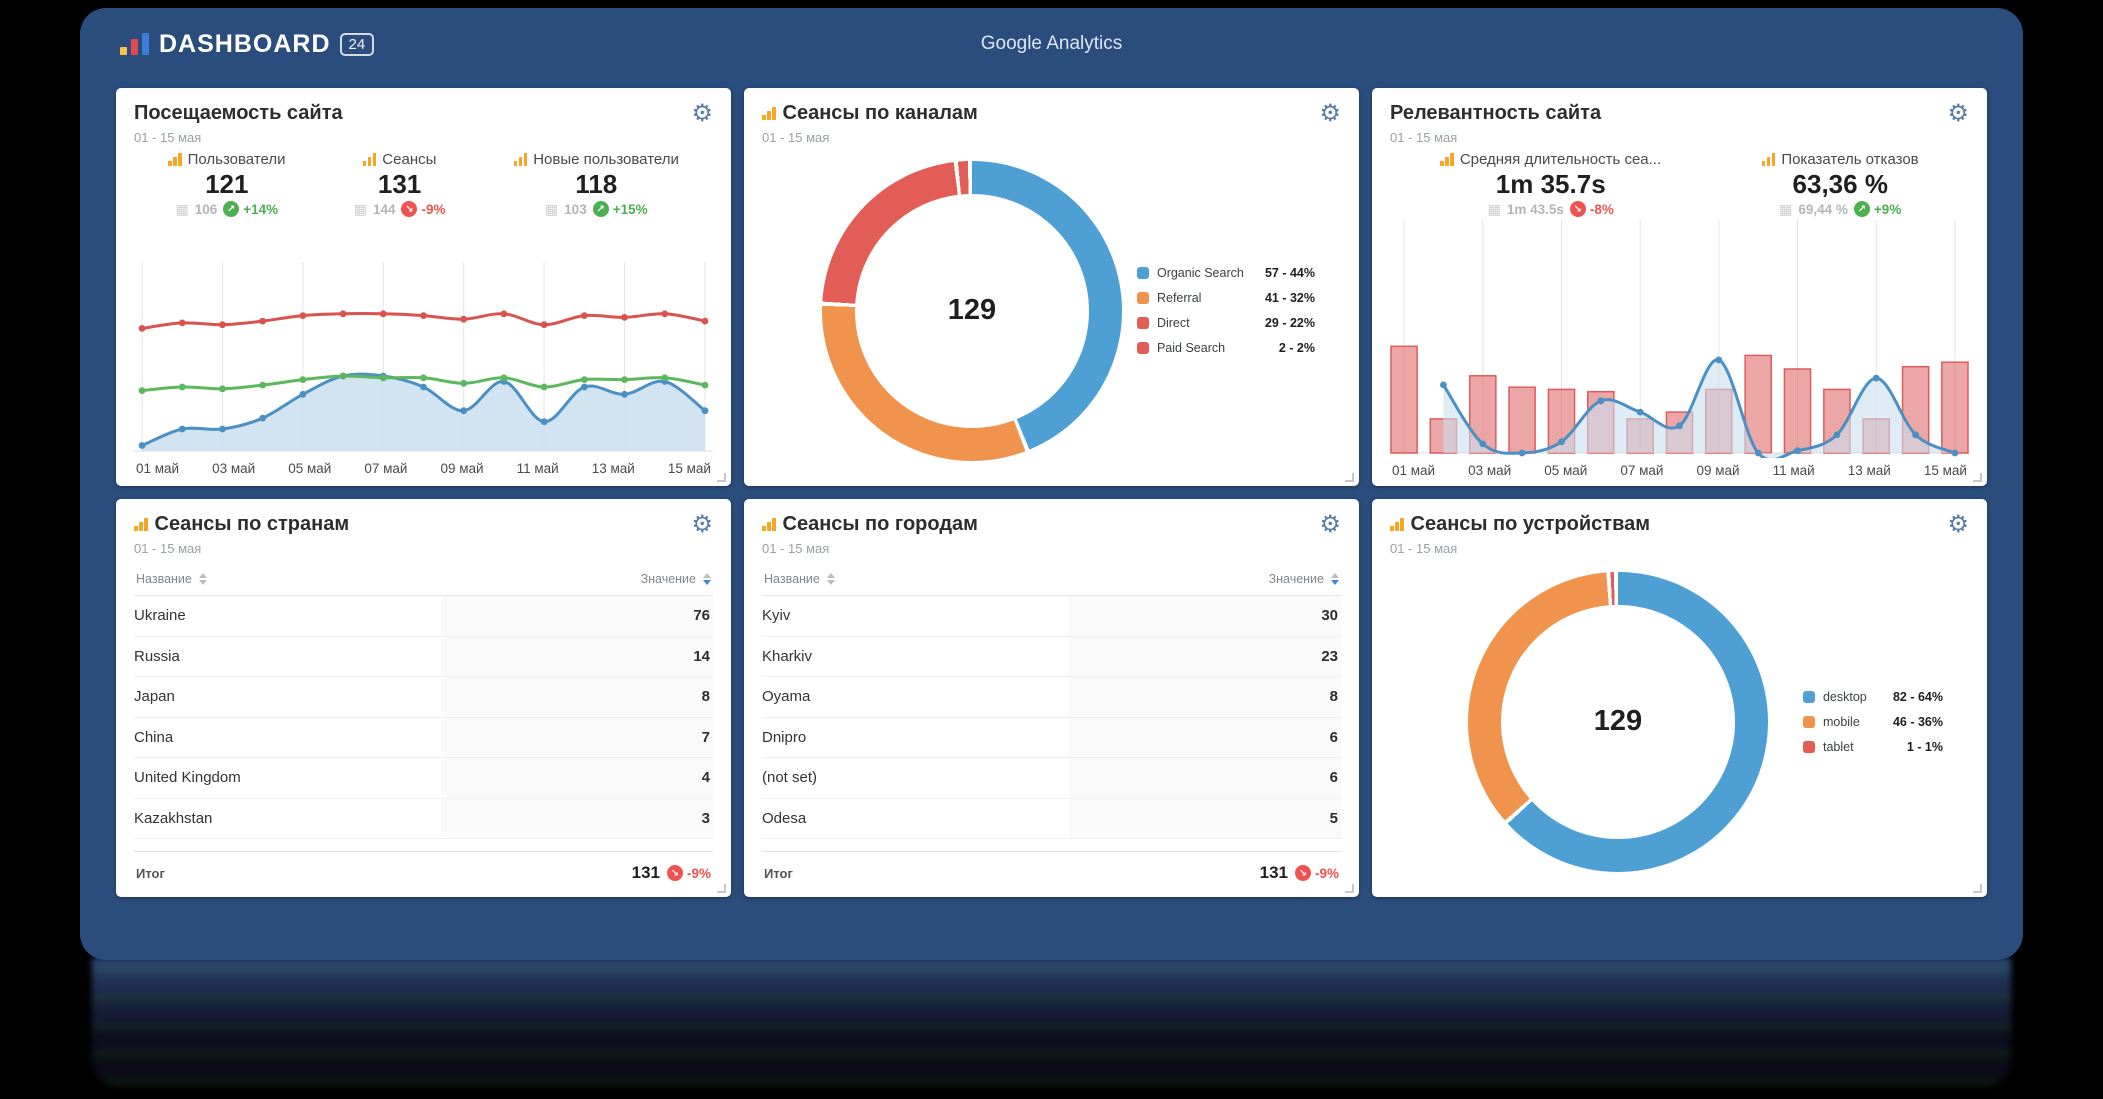  What do you see at coordinates (1204, 778) in the screenshot?
I see `row-value: 6` at bounding box center [1204, 778].